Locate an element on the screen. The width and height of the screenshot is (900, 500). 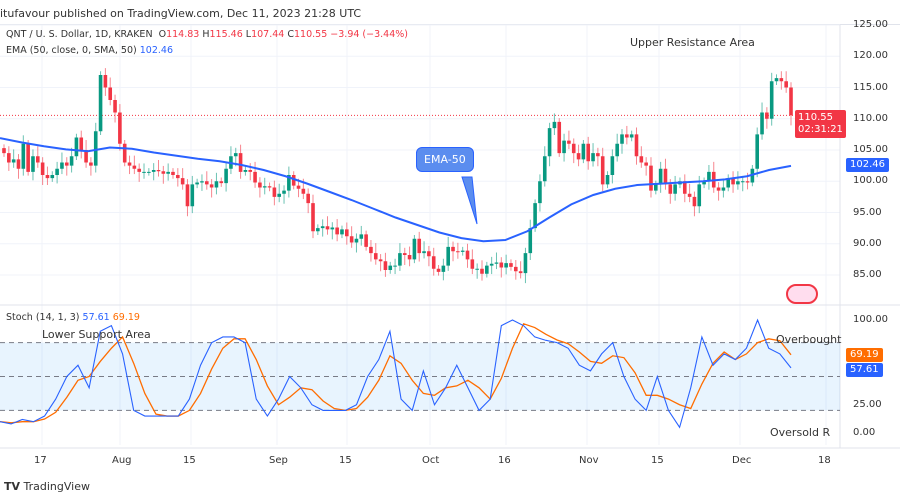
ema-price-badge: 102.46 is located at coordinates (867, 165).